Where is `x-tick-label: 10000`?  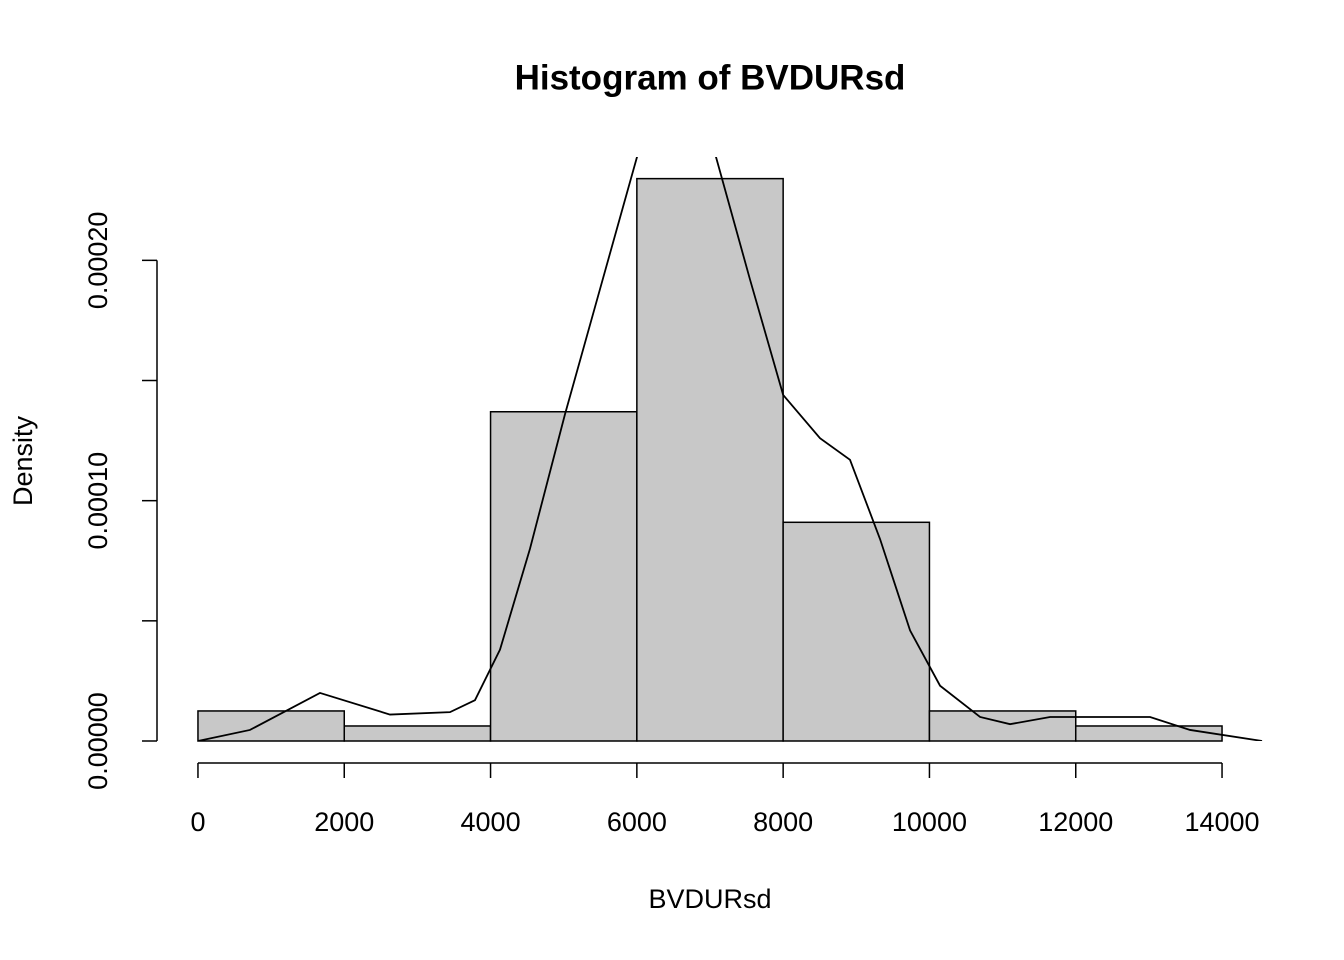 x-tick-label: 10000 is located at coordinates (929, 822).